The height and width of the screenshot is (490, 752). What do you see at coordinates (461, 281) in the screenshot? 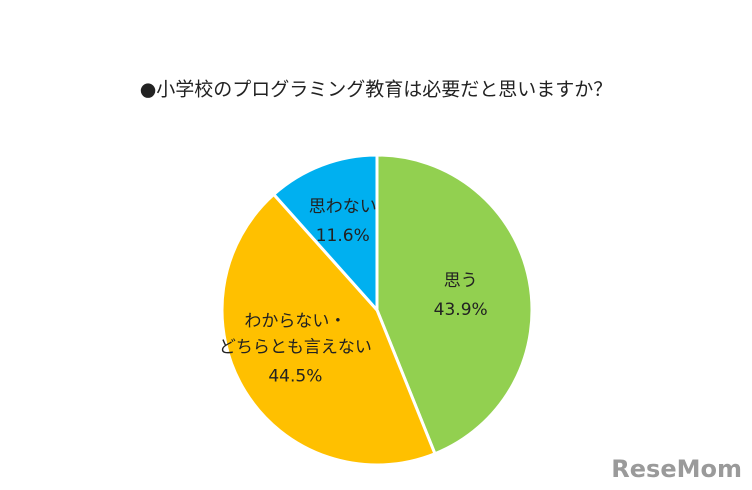
I see `slice-label: 思う` at bounding box center [461, 281].